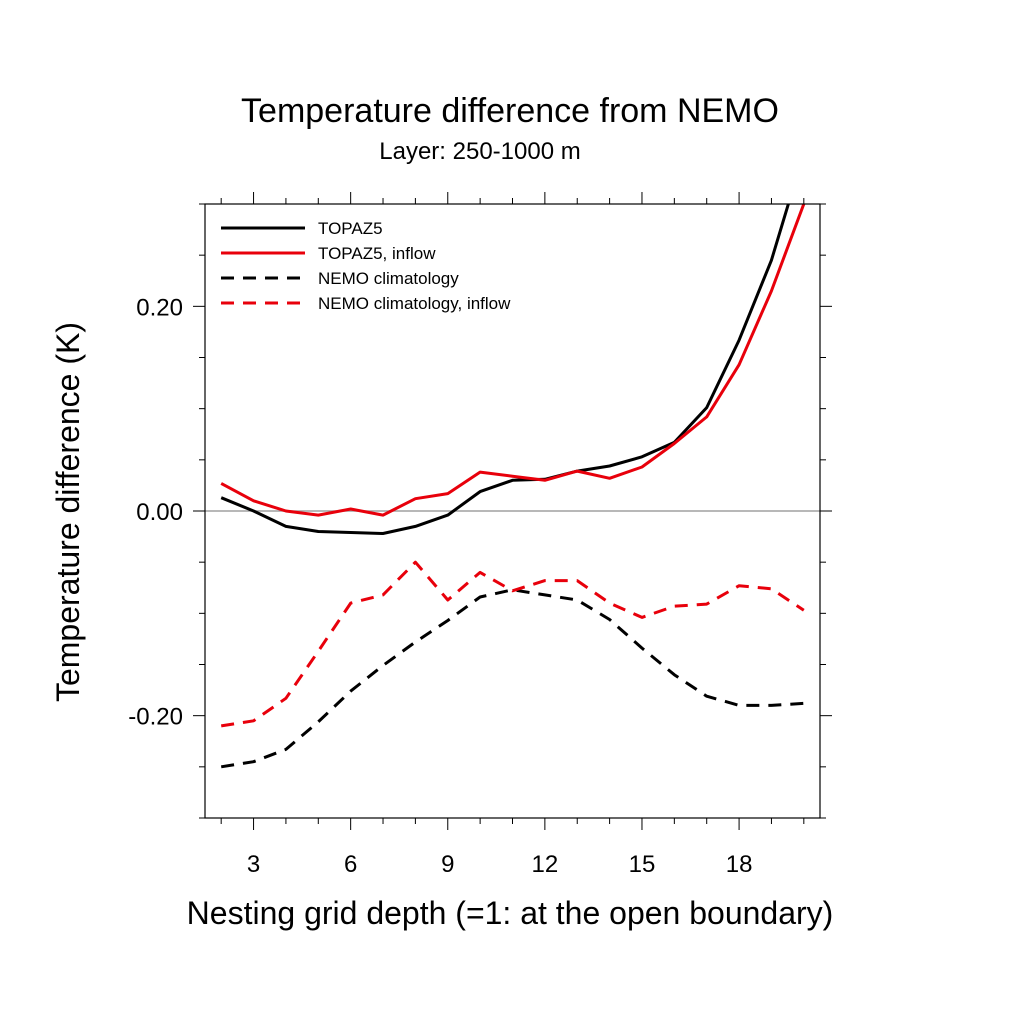 Image resolution: width=1024 pixels, height=1024 pixels. I want to click on x-tick-label: 15, so click(642, 864).